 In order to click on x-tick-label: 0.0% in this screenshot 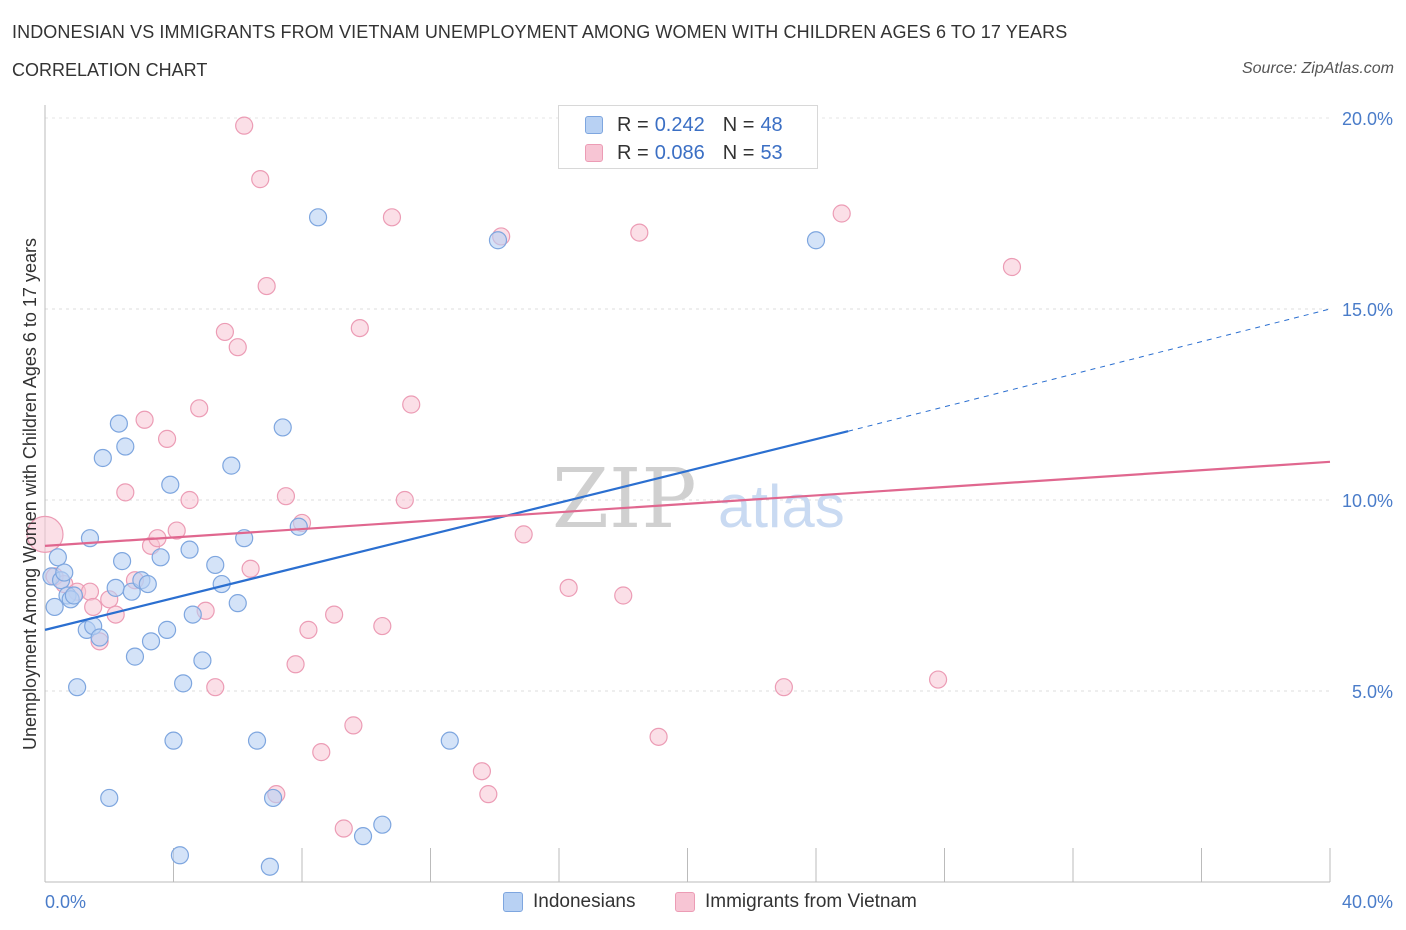, I will do `click(65, 902)`.